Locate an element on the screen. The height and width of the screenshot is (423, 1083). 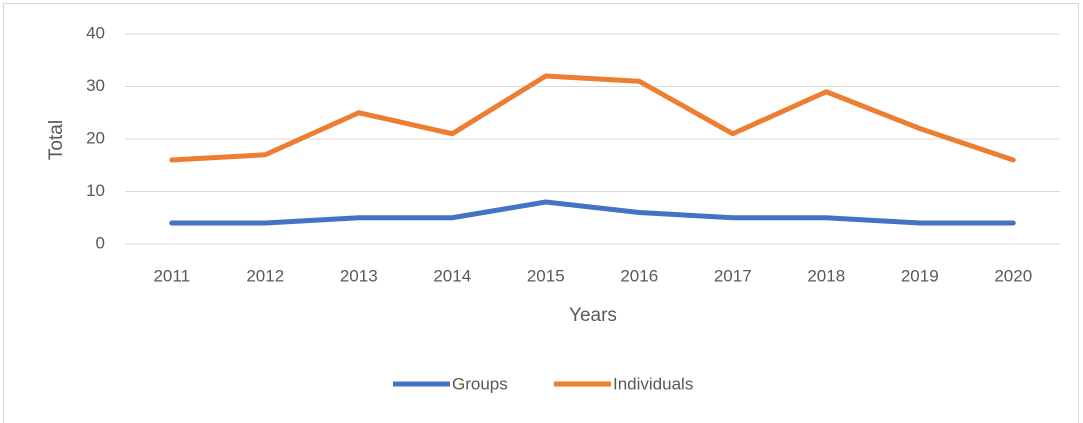
y-axis-label: Total is located at coordinates (56, 140).